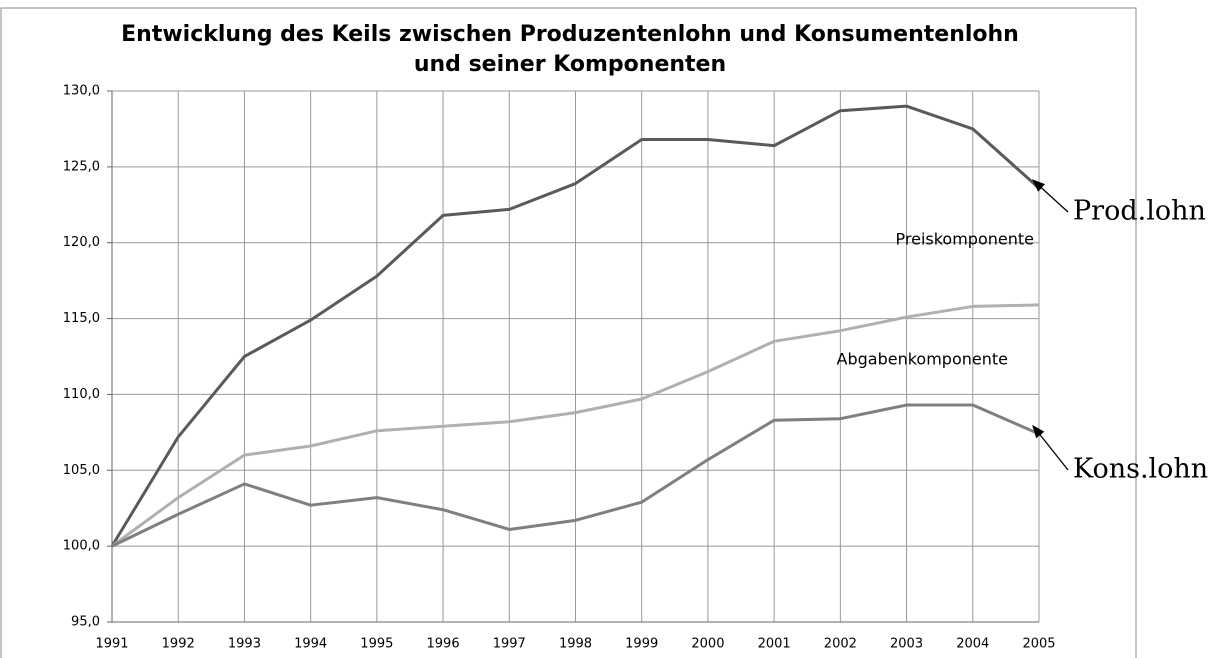 Image resolution: width=1226 pixels, height=658 pixels. What do you see at coordinates (707, 644) in the screenshot?
I see `x-tick-label: 2000` at bounding box center [707, 644].